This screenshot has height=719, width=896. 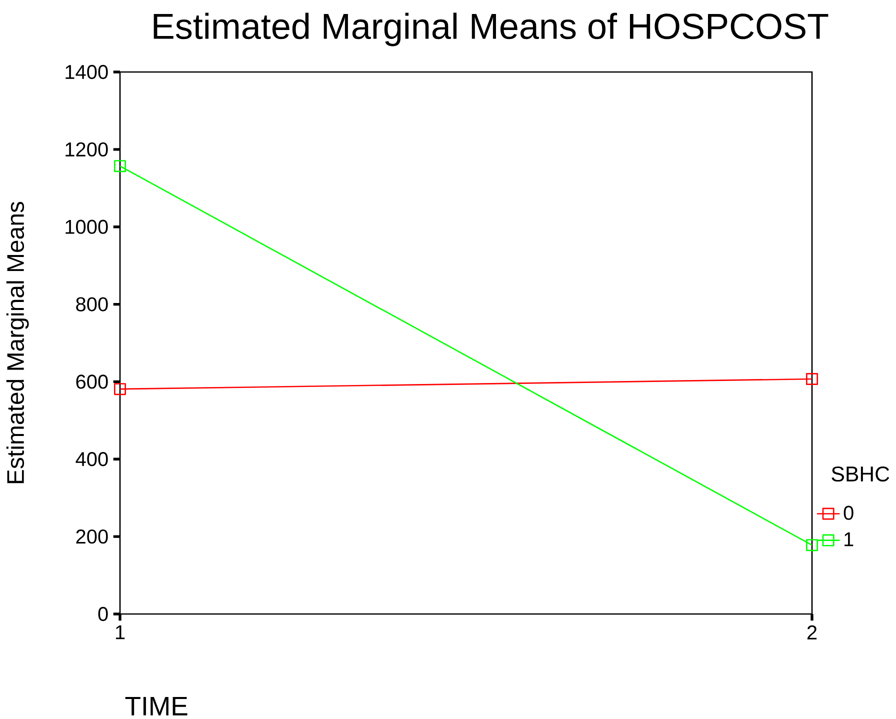 I want to click on legend-label: 1, so click(x=849, y=539).